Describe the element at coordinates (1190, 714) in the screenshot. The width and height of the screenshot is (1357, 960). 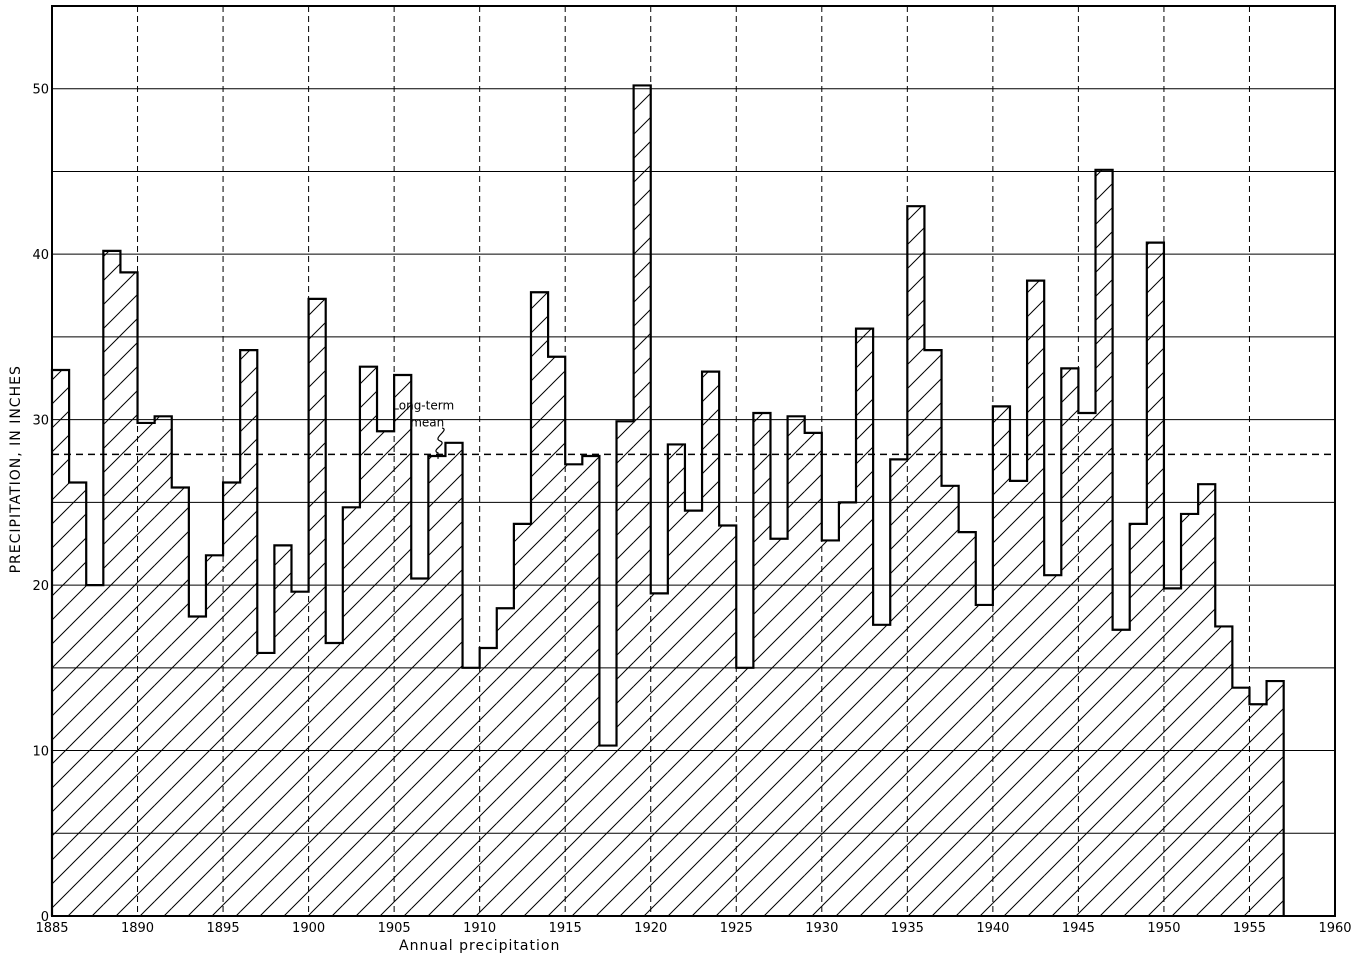
I see `bar-1951` at that location.